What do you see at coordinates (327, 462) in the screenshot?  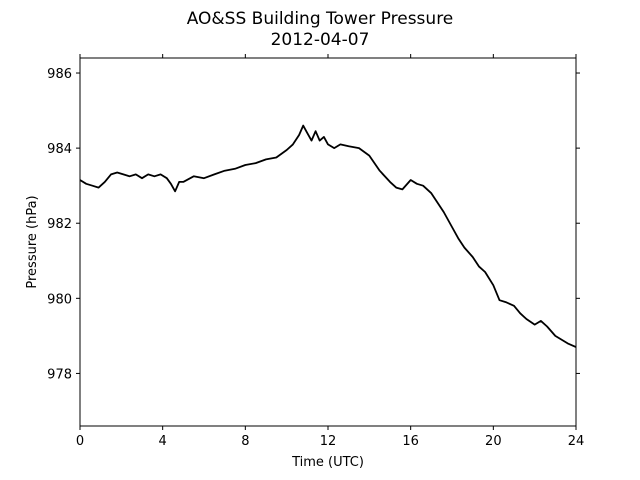 I see `x-axis-label: Time (UTC)` at bounding box center [327, 462].